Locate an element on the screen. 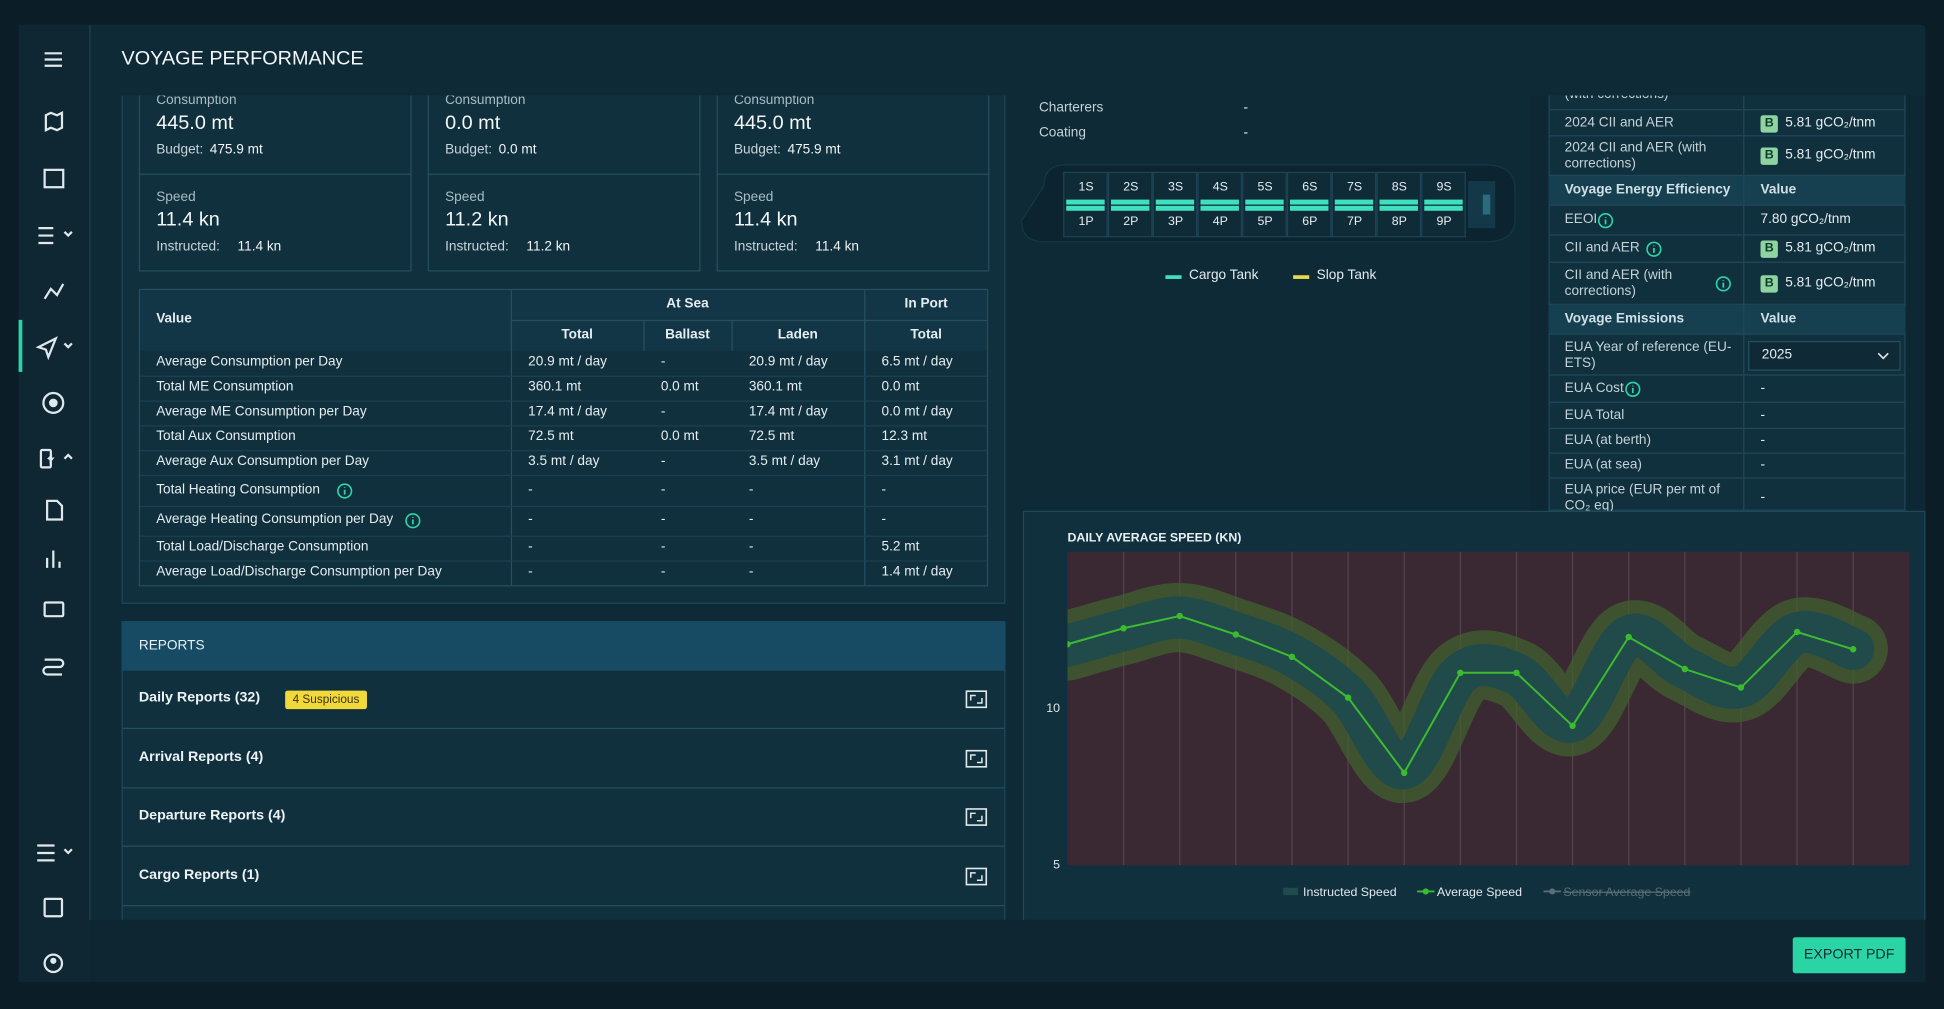 This screenshot has width=1944, height=1009. reports-panel is located at coordinates (563, 770).